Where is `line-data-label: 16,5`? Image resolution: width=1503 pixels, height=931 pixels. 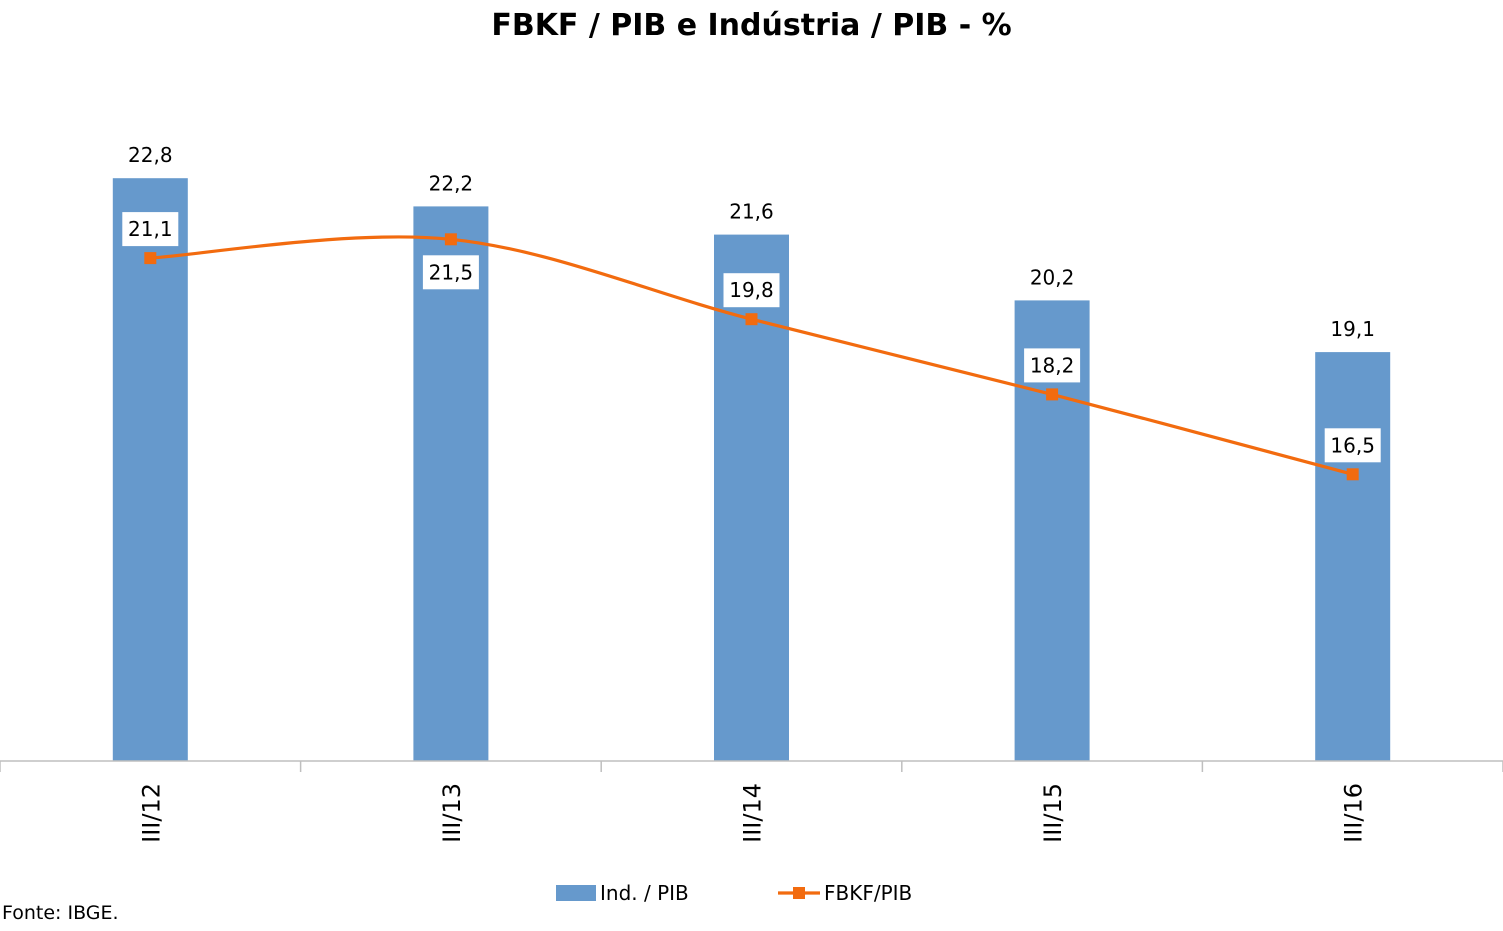
line-data-label: 16,5 is located at coordinates (1352, 445).